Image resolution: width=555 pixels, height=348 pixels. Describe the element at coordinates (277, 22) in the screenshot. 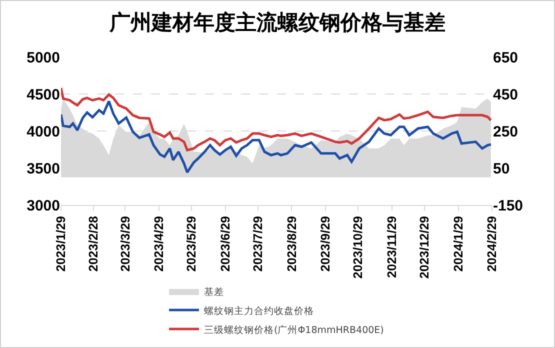

I see `chart-title: 广州建材年度主流螺纹钢价格与基差` at that location.